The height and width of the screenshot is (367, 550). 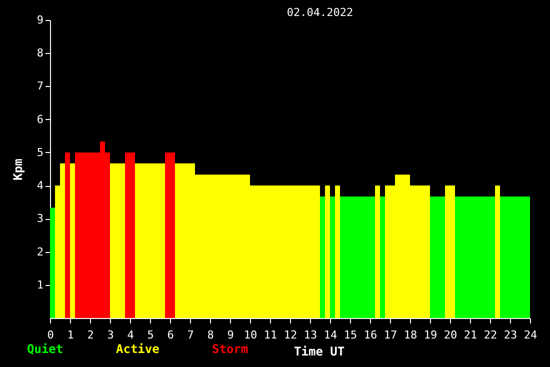 I want to click on x-axis-title: Time UT, so click(x=319, y=351).